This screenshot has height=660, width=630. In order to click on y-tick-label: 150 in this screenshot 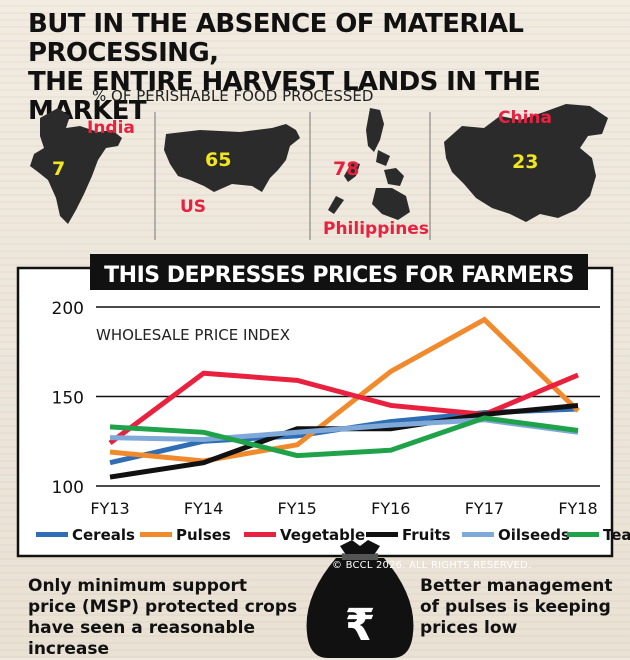, I will do `click(68, 399)`.